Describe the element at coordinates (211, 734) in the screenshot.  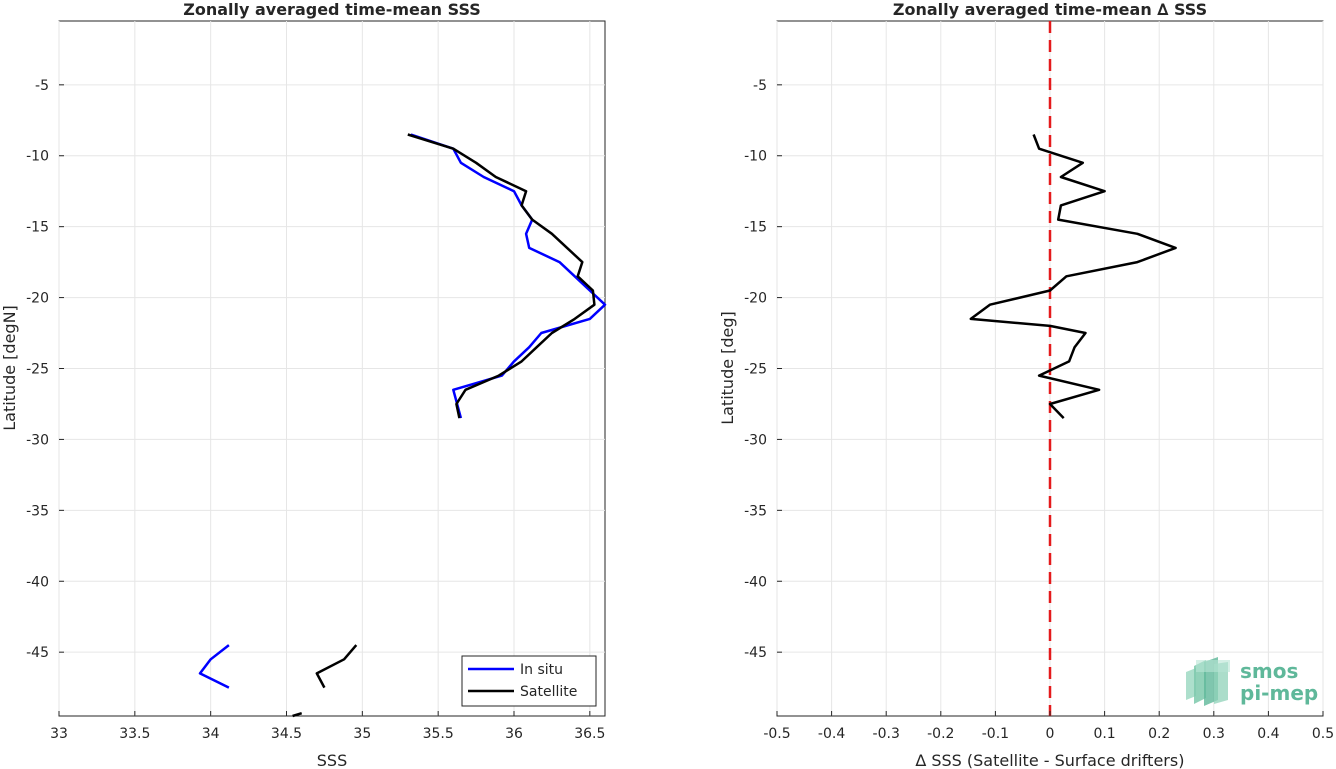
I see `x-tick-label: 34` at that location.